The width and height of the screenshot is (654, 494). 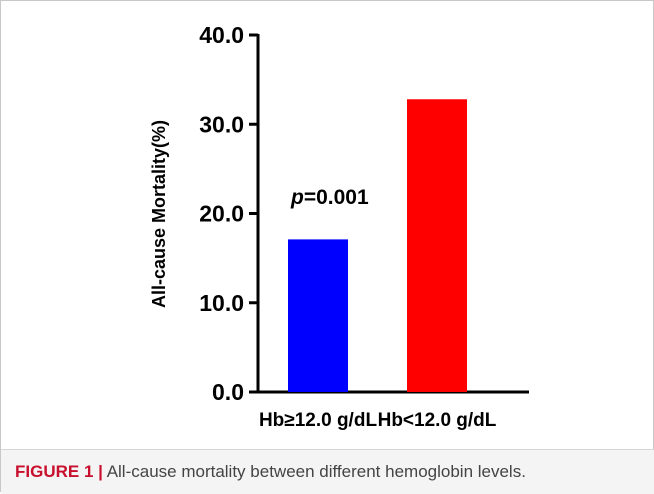 What do you see at coordinates (437, 420) in the screenshot?
I see `x-category-label: Hb<12.0 g/dL` at bounding box center [437, 420].